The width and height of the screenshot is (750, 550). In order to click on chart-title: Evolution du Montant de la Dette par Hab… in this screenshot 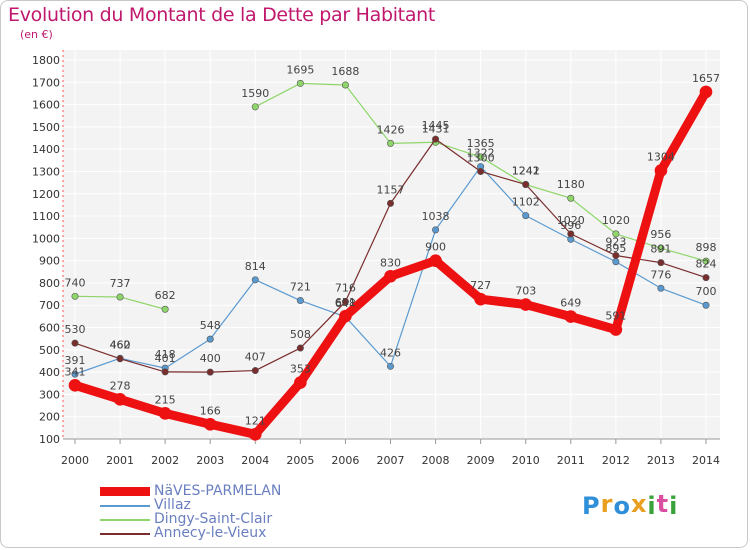, I will do `click(222, 15)`.